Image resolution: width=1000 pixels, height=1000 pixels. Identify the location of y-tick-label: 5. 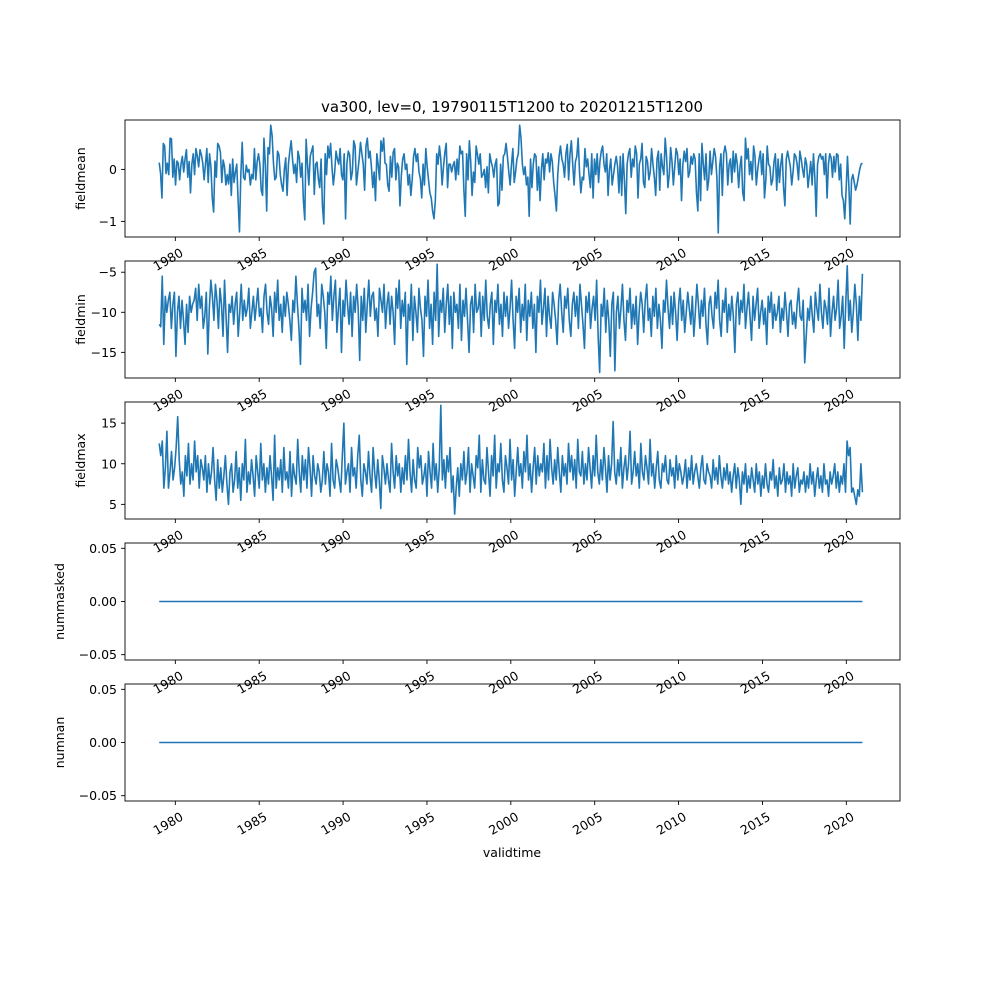
(113, 504).